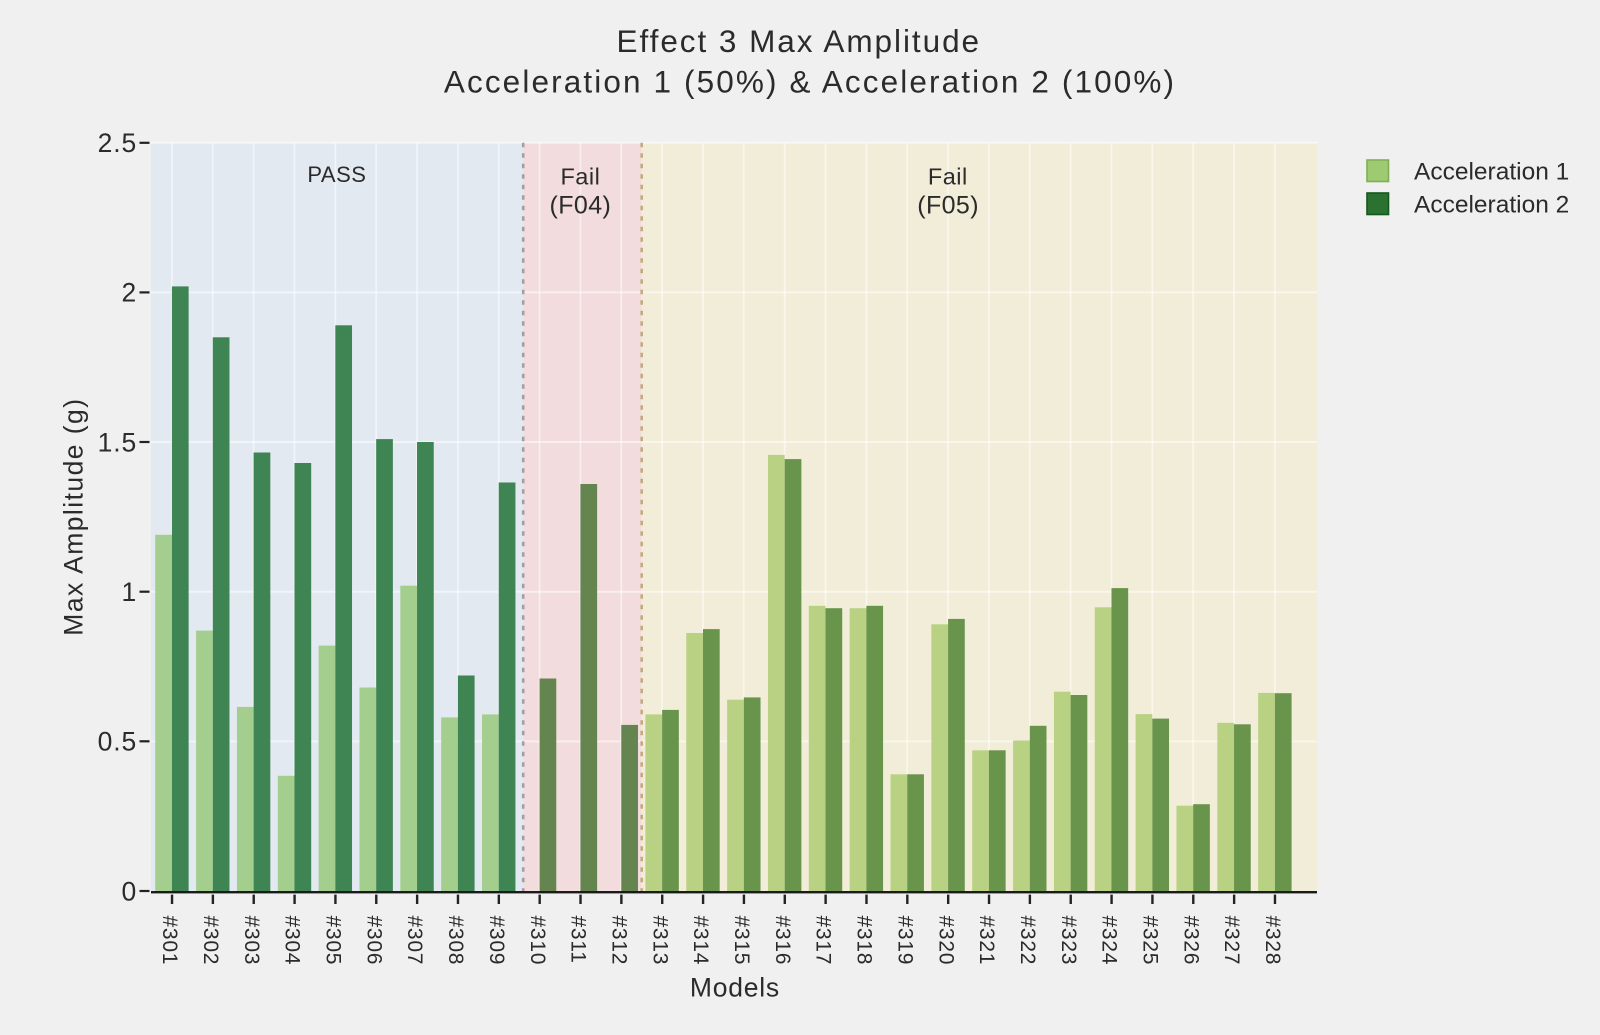  Describe the element at coordinates (1190, 941) in the screenshot. I see `svg-text: #326` at that location.